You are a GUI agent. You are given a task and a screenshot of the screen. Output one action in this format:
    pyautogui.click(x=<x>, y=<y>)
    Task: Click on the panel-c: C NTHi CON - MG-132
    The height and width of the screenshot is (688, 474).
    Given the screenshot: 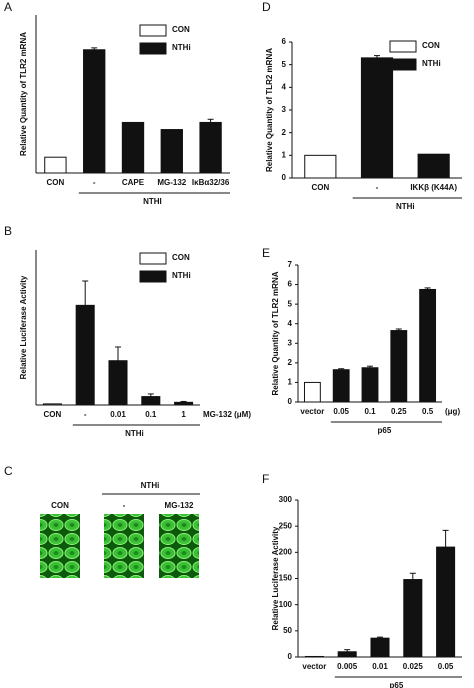 What is the action you would take?
    pyautogui.click(x=102, y=521)
    